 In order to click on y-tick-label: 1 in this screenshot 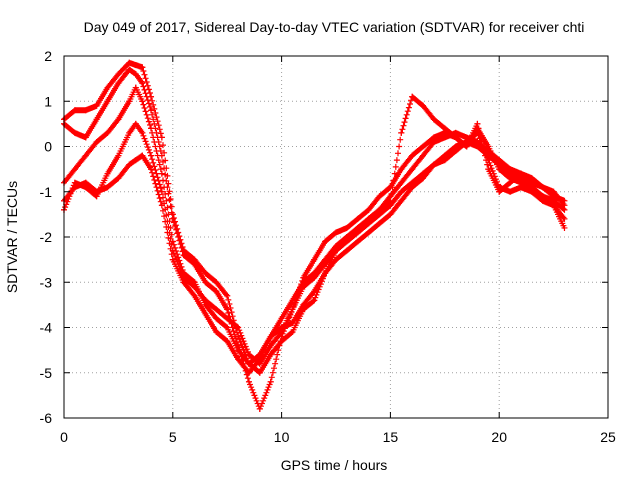, I will do `click(48, 101)`.